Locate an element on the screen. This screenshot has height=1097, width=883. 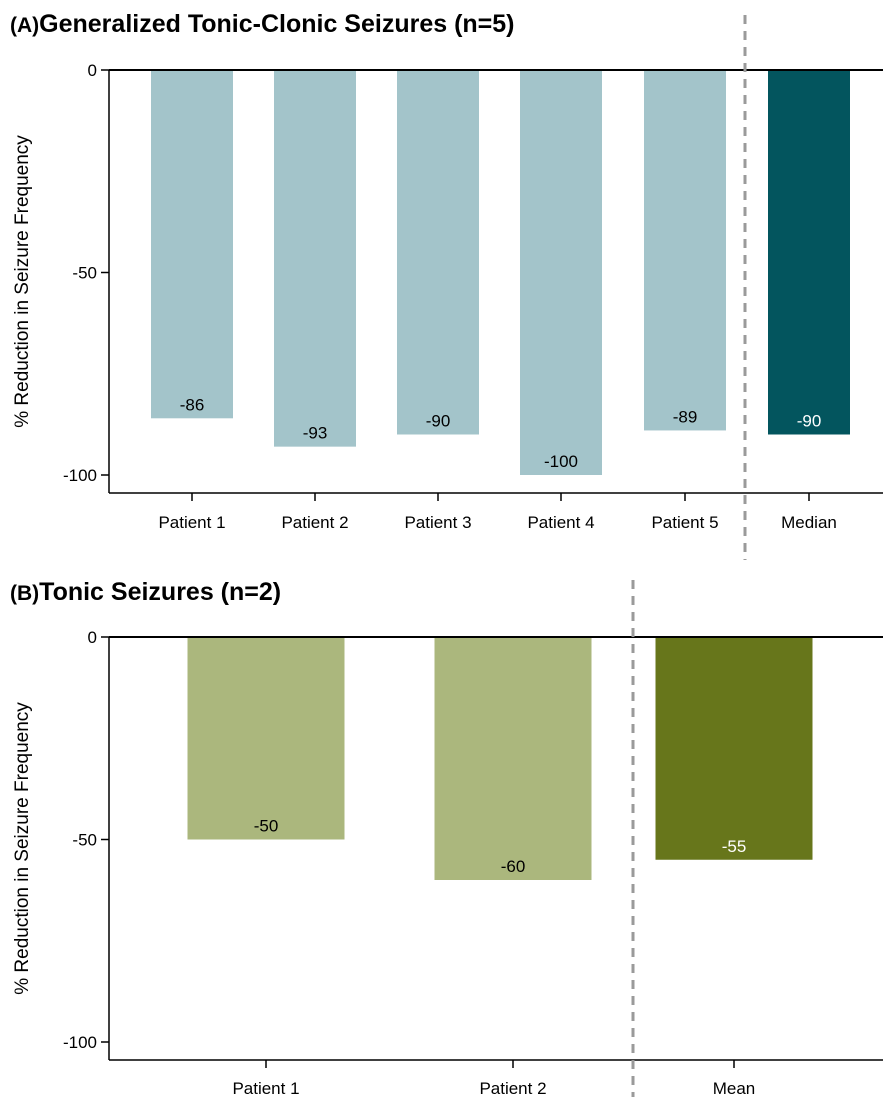
data-label: -100 is located at coordinates (561, 461).